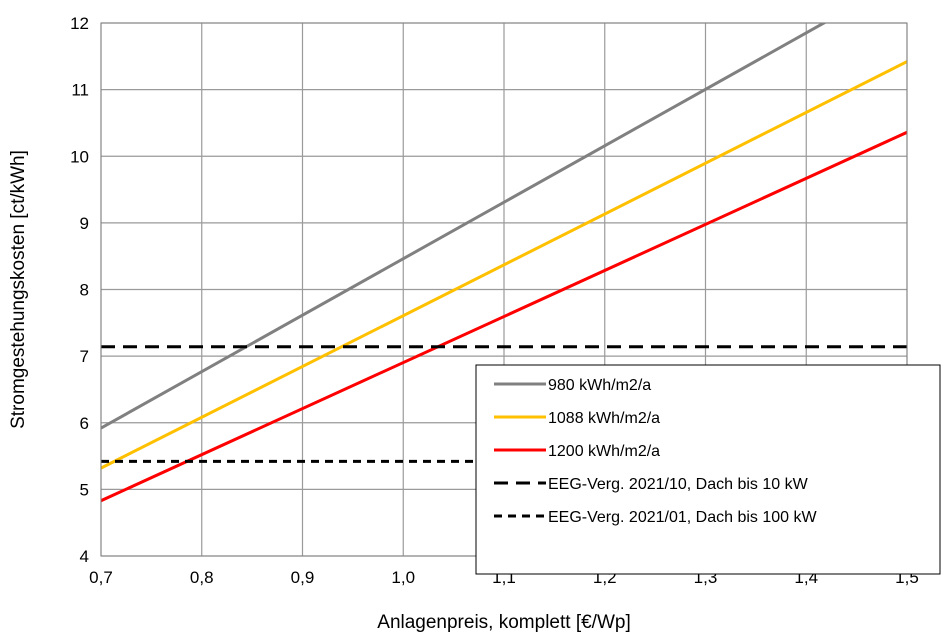 This screenshot has width=944, height=637. I want to click on legend-label: EEG-Verg. 2021/10, Dach bis 10 kW, so click(678, 484).